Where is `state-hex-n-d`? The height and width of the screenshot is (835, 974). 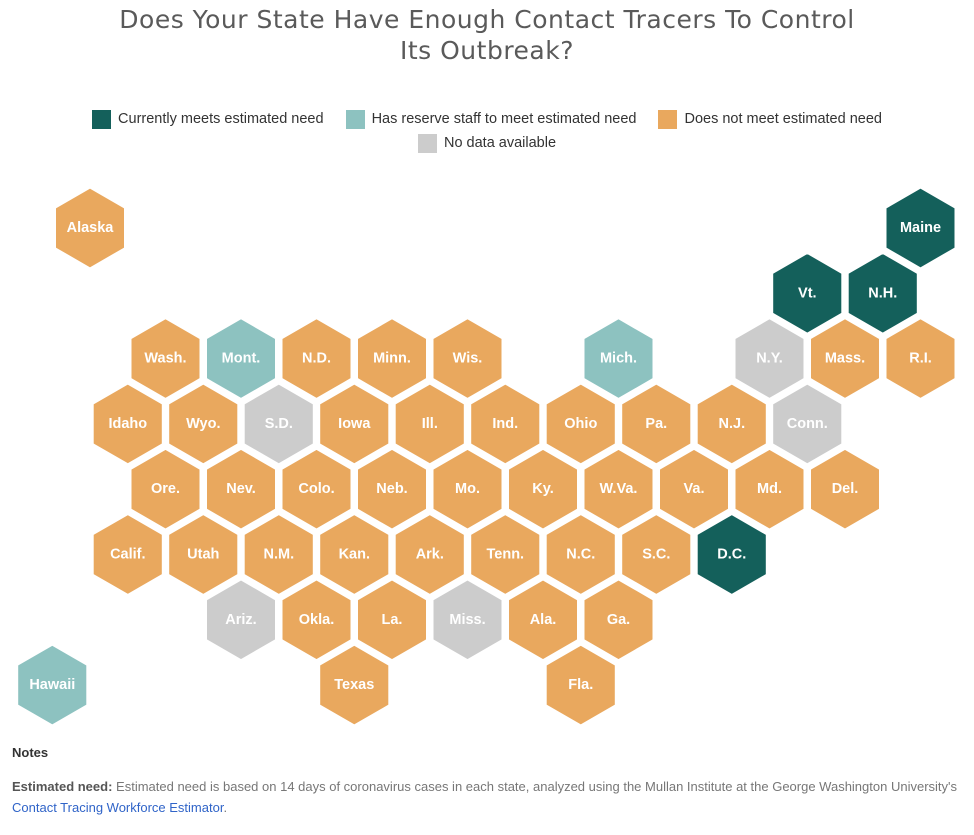 state-hex-n-d is located at coordinates (316, 358).